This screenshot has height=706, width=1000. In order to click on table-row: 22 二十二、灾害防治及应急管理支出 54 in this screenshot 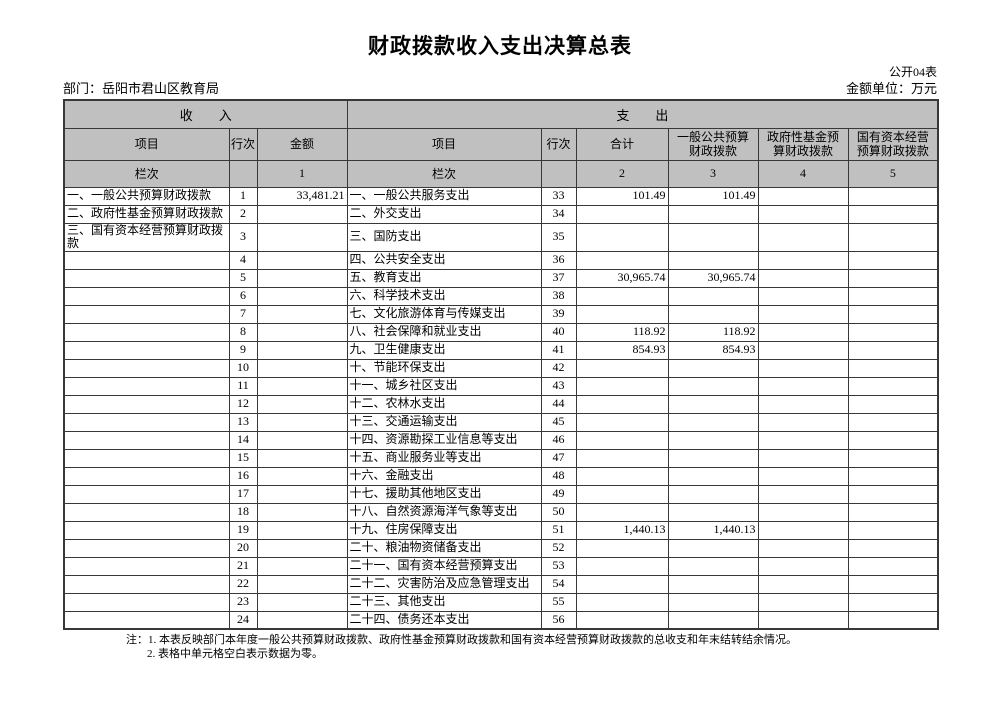, I will do `click(501, 584)`.